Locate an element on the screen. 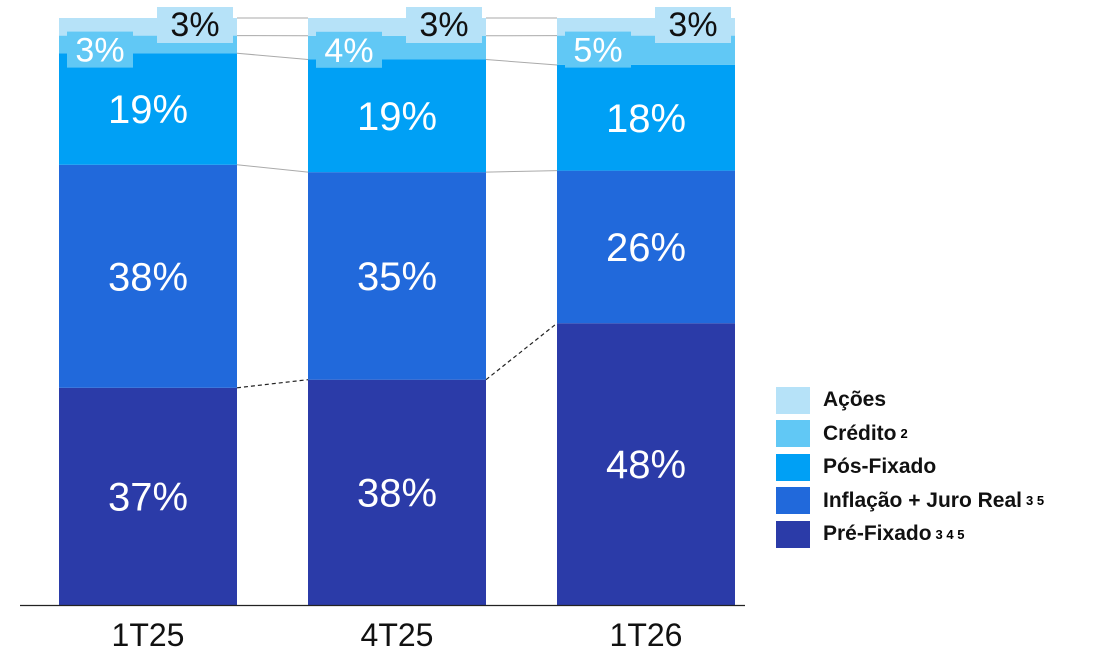 Image resolution: width=1104 pixels, height=653 pixels. bar-pos-fixado-4t25 is located at coordinates (397, 116).